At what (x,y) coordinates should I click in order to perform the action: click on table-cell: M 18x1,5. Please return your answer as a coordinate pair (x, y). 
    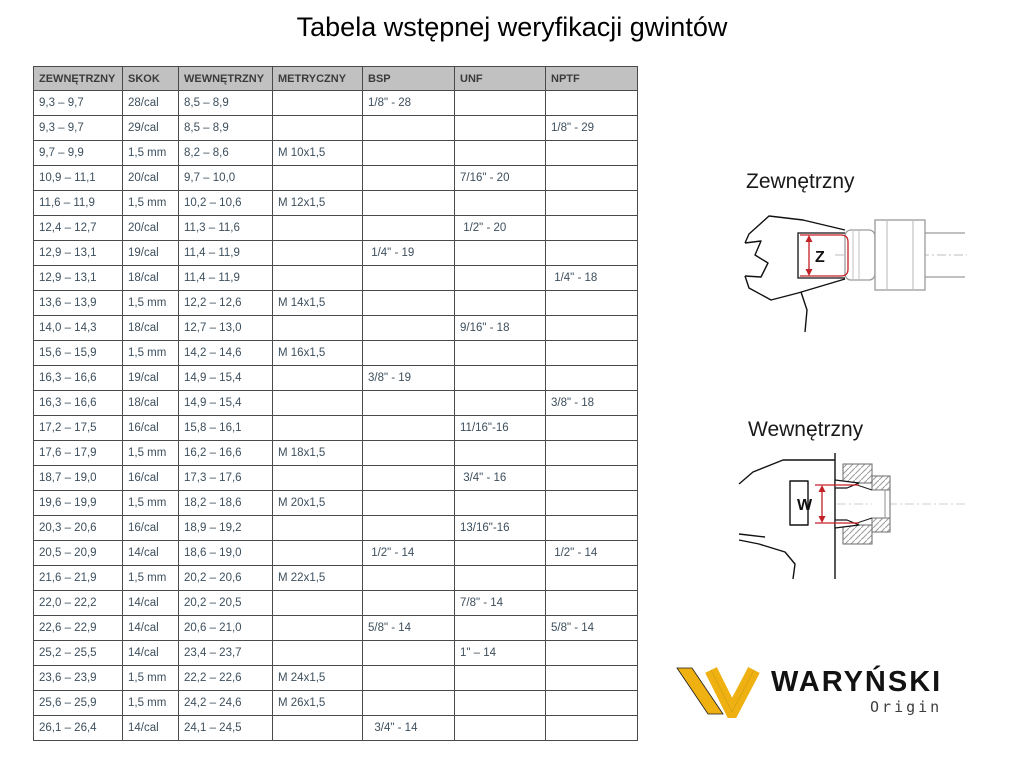
    Looking at the image, I should click on (317, 453).